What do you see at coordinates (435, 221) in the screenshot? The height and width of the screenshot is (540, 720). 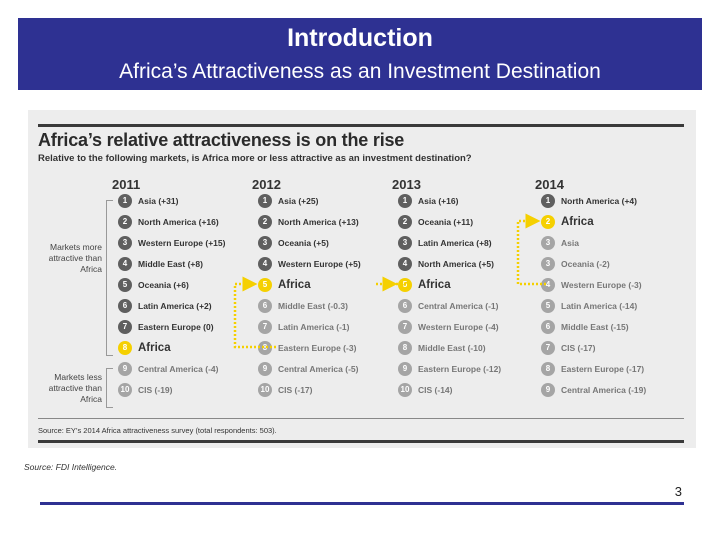 I see `market-row: 2 Oceania (+11)` at bounding box center [435, 221].